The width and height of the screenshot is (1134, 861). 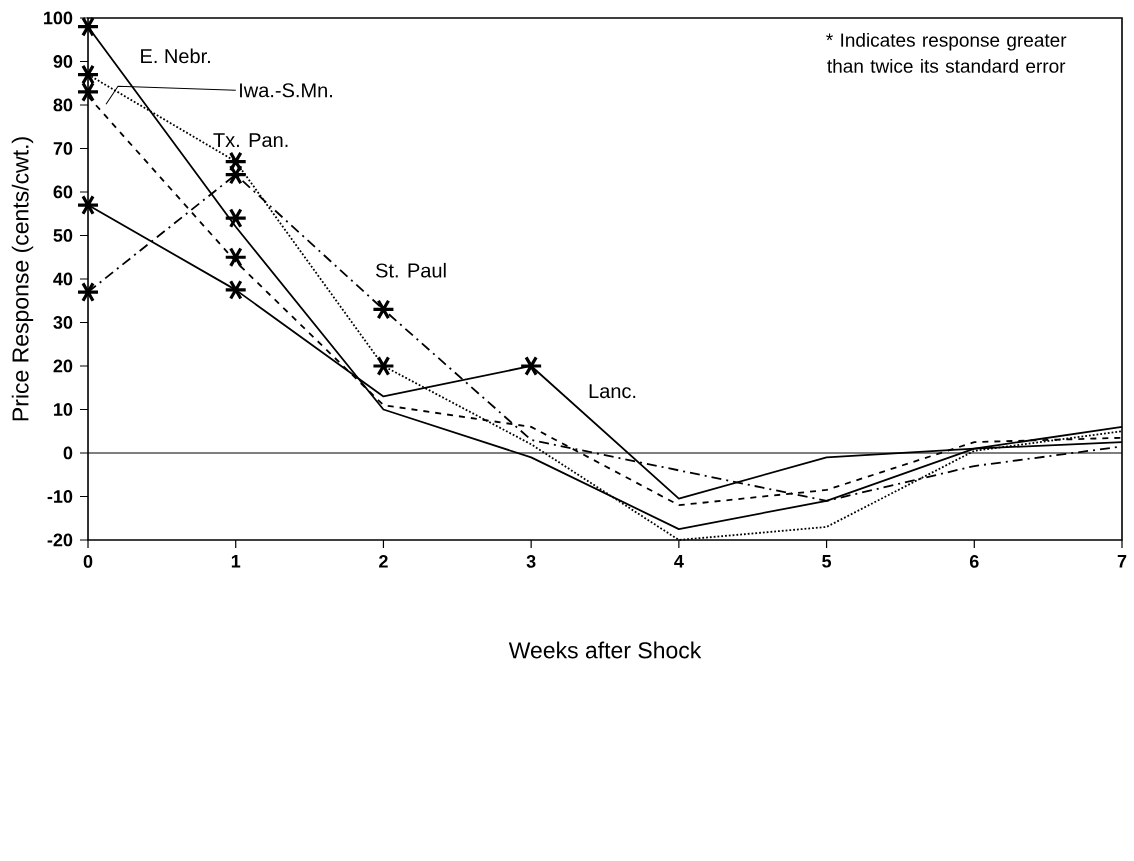 I want to click on text: Iwa.-S.Mn., so click(x=286, y=90).